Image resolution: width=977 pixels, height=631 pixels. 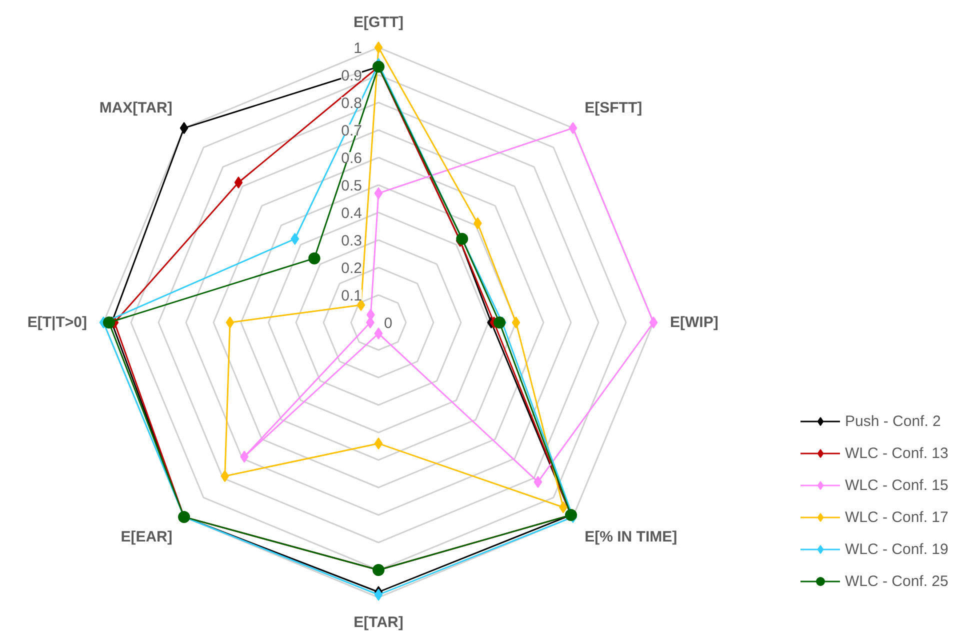 I want to click on spoke-label: MAX[TAR], so click(x=135, y=107).